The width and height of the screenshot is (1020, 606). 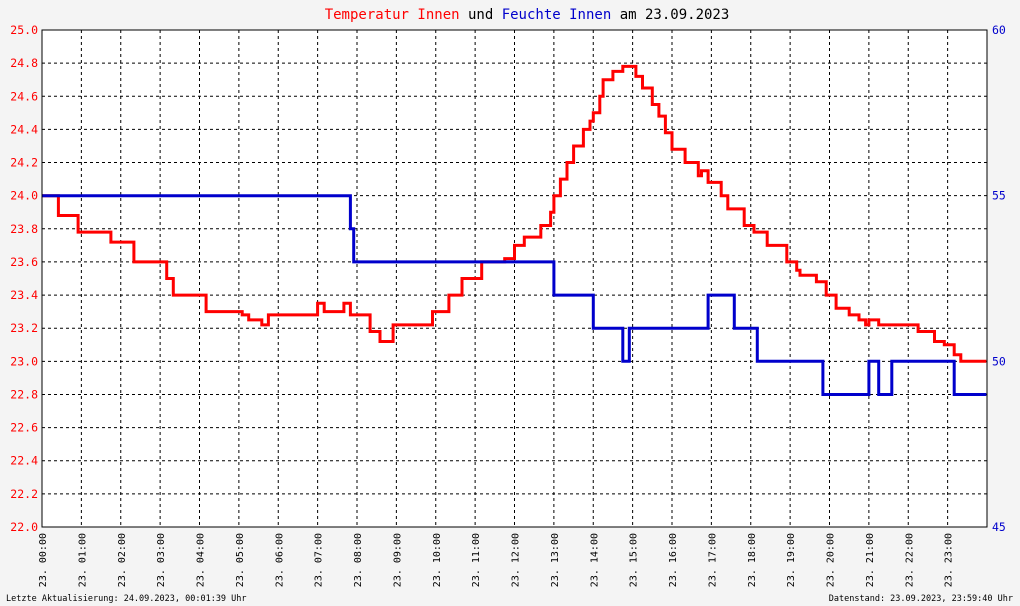 I want to click on x-tick-label: 23. 12:00, so click(x=516, y=560).